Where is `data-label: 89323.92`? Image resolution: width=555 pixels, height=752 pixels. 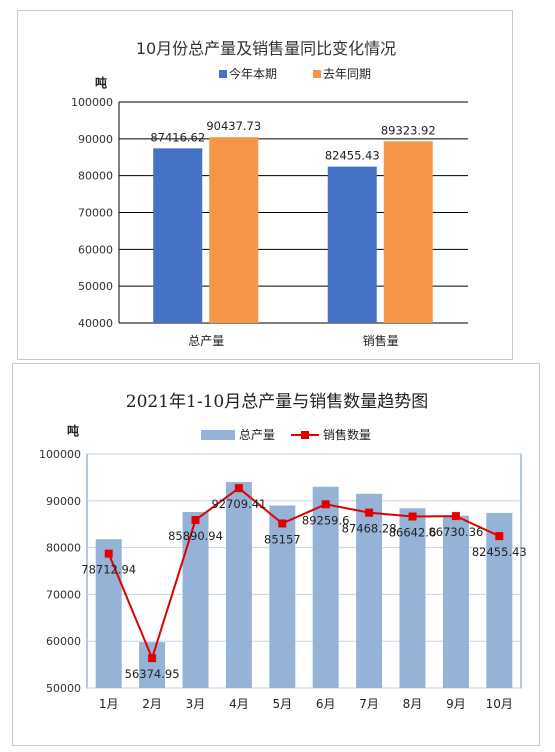
data-label: 89323.92 is located at coordinates (408, 130).